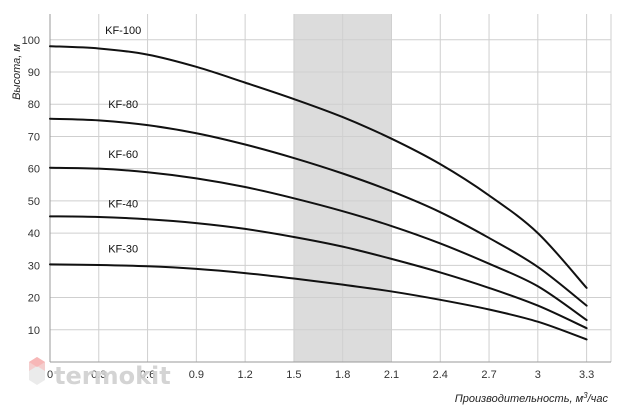 The height and width of the screenshot is (418, 624). What do you see at coordinates (34, 234) in the screenshot?
I see `y-tick-label: 40` at bounding box center [34, 234].